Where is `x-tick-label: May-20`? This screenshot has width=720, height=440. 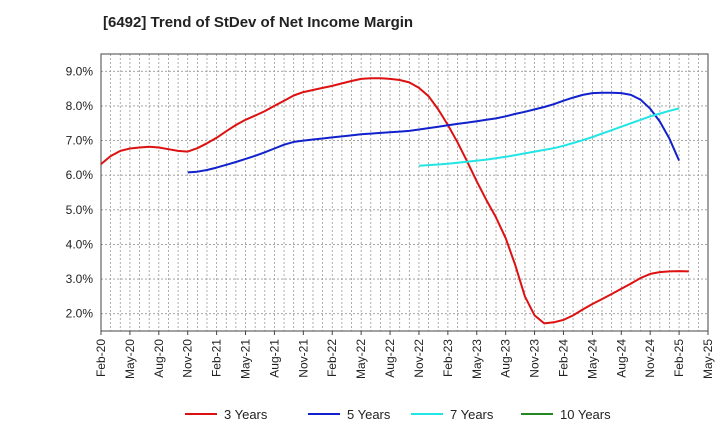 x-tick-label: May-20 is located at coordinates (130, 359).